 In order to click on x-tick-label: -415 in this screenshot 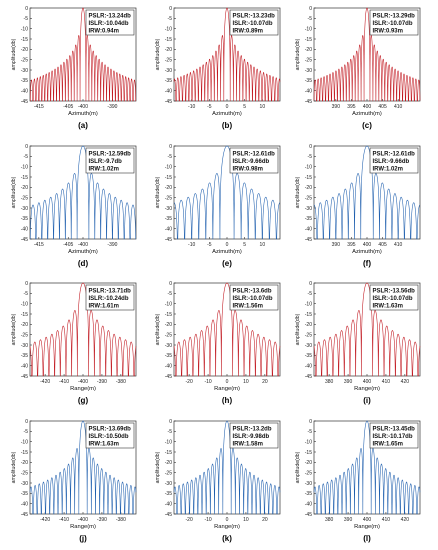, I will do `click(39, 107)`.